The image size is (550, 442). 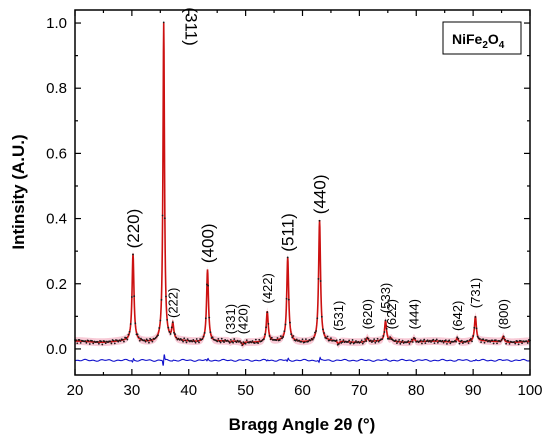 I want to click on peak-label: (422), so click(x=267, y=288).